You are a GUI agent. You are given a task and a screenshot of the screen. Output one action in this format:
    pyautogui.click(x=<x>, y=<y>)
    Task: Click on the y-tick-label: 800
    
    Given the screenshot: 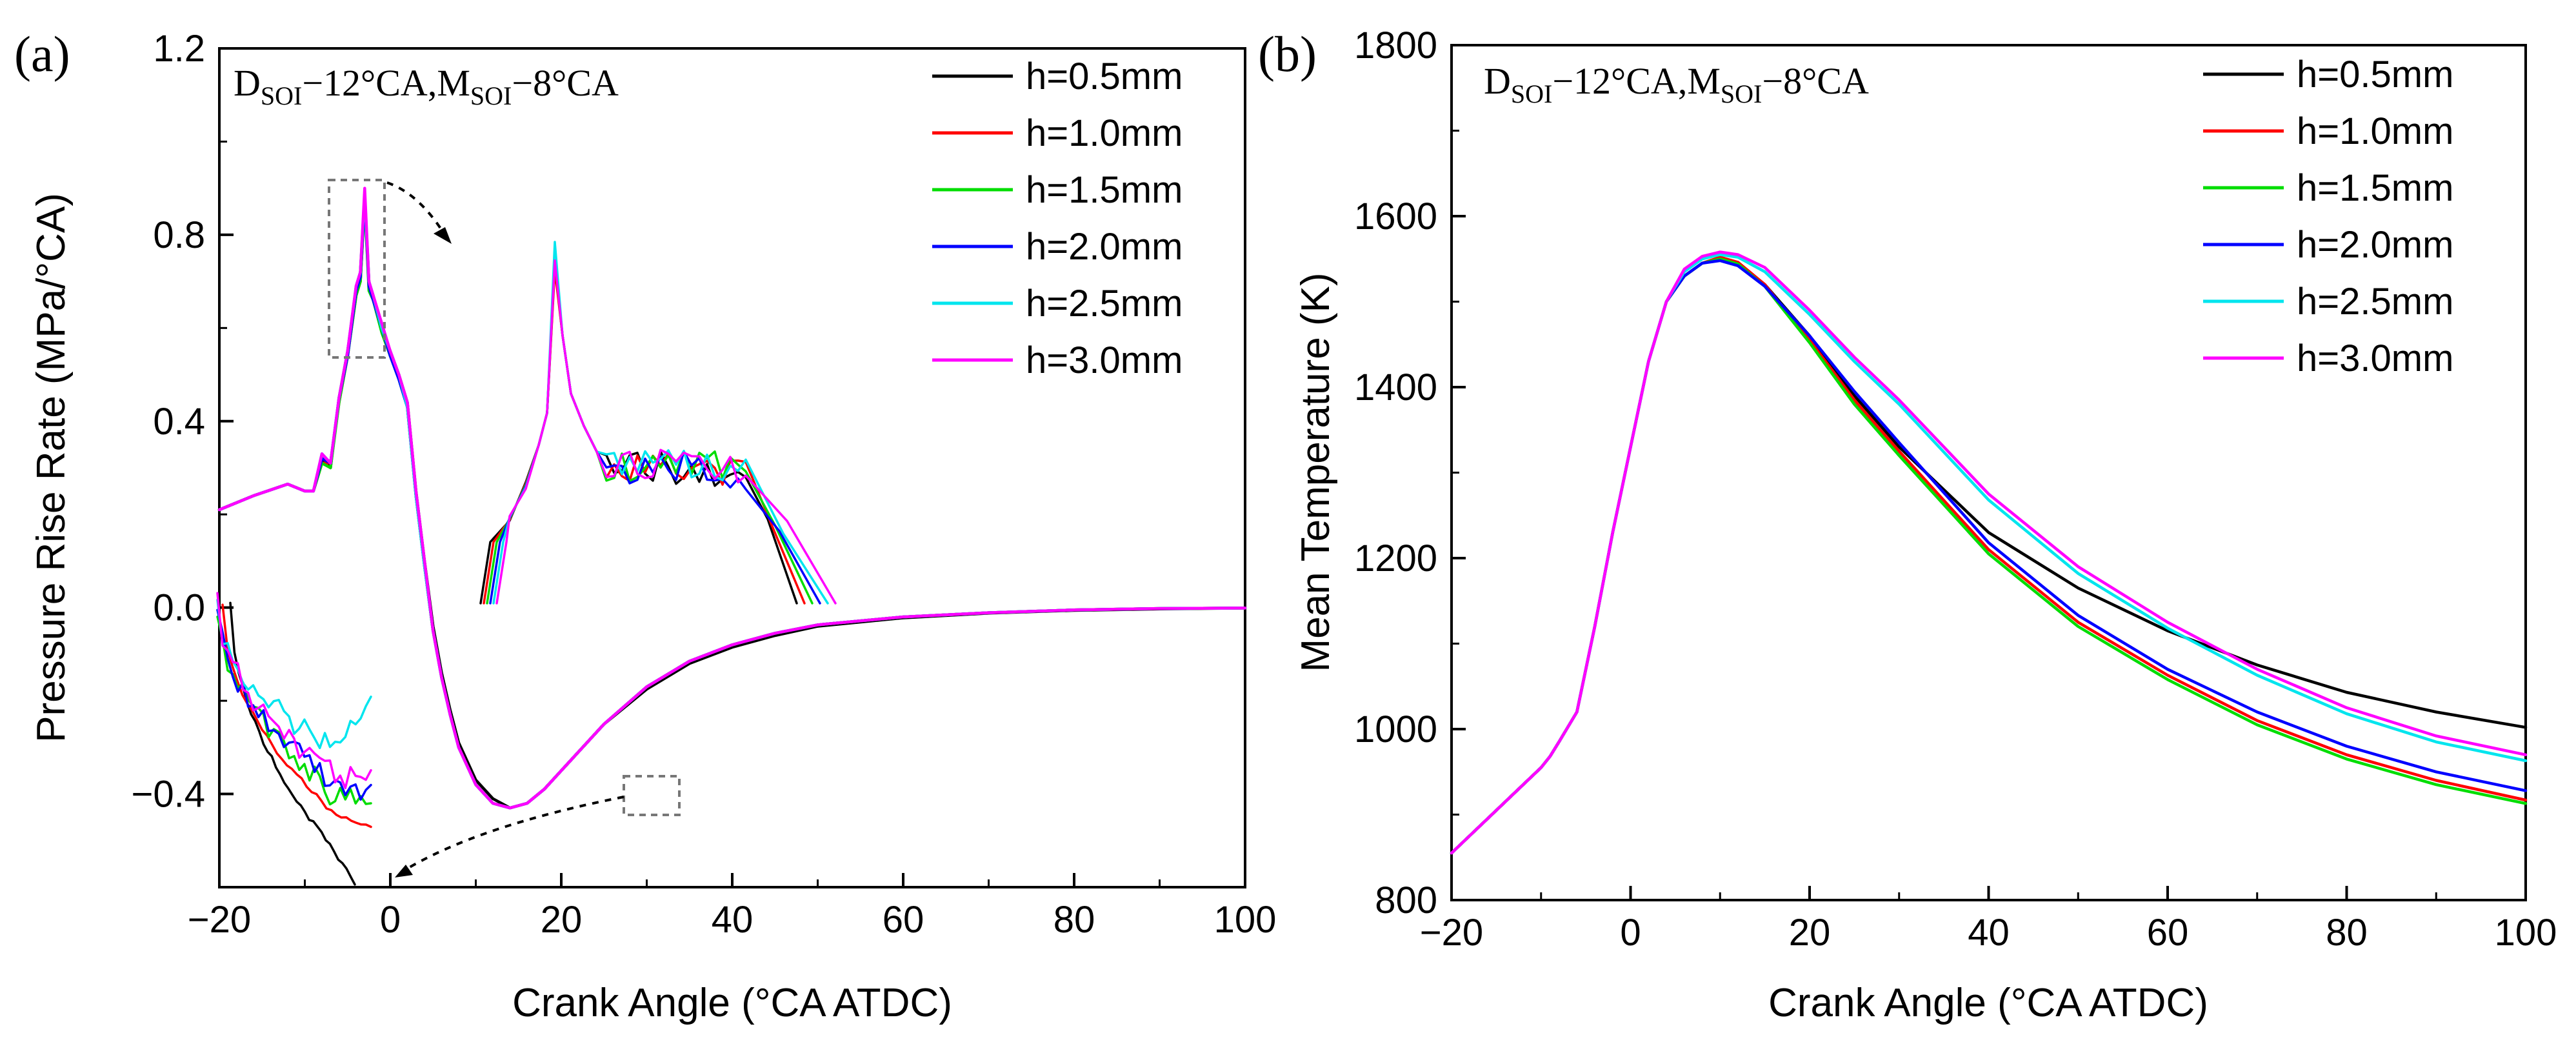 What is the action you would take?
    pyautogui.click(x=1406, y=900)
    